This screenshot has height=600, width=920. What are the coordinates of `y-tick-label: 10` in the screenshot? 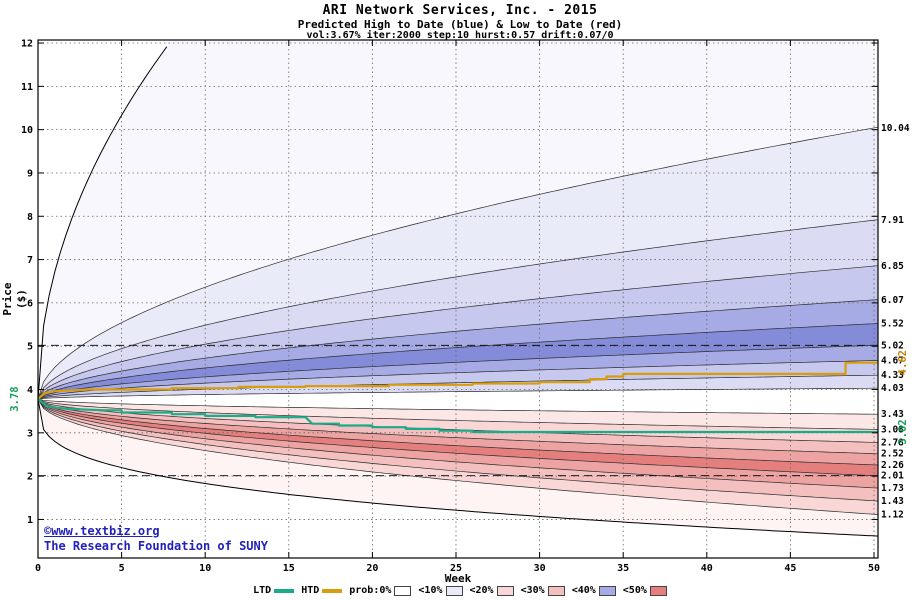 It's located at (27, 130).